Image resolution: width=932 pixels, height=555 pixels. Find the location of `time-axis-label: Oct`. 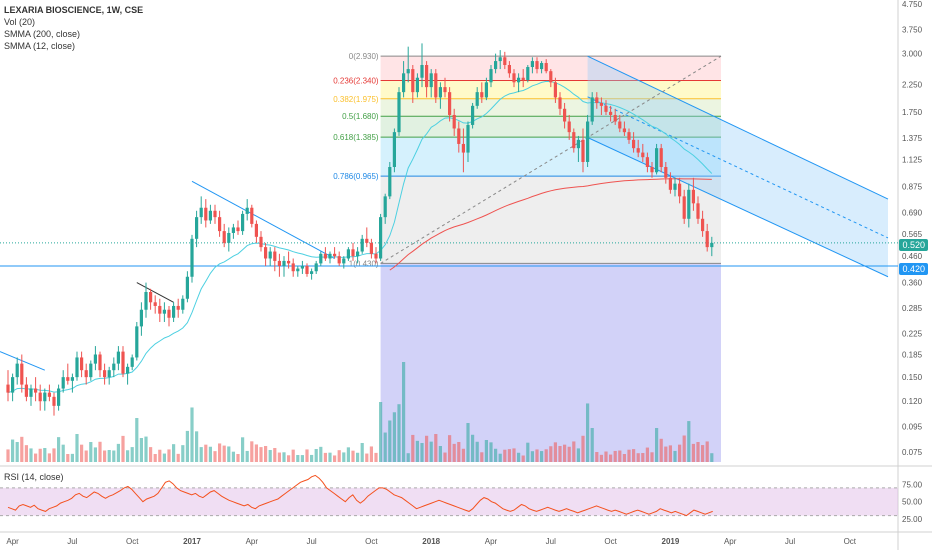

time-axis-label: Oct is located at coordinates (610, 541).